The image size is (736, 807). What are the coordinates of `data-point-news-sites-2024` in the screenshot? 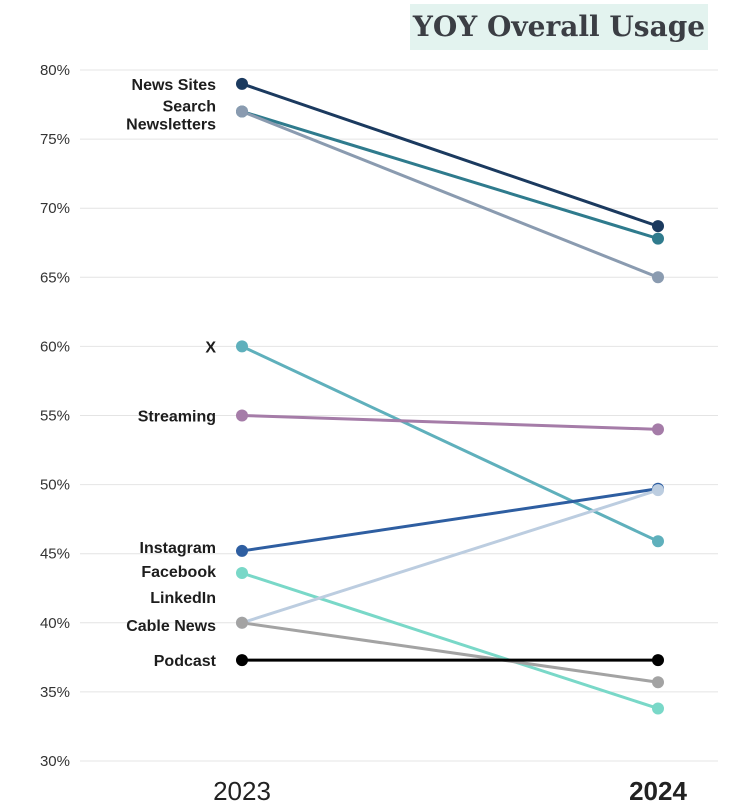 It's located at (658, 226).